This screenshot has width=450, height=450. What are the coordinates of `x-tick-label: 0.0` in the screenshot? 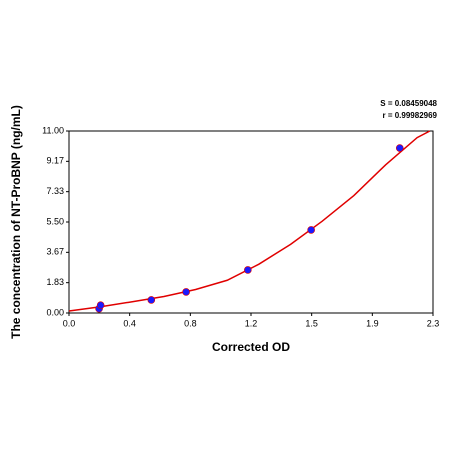 It's located at (69, 323).